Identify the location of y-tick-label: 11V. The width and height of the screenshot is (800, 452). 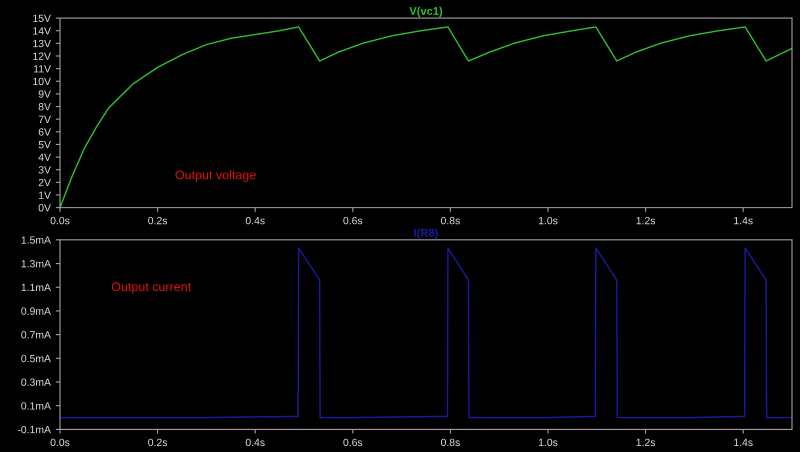
(42, 68).